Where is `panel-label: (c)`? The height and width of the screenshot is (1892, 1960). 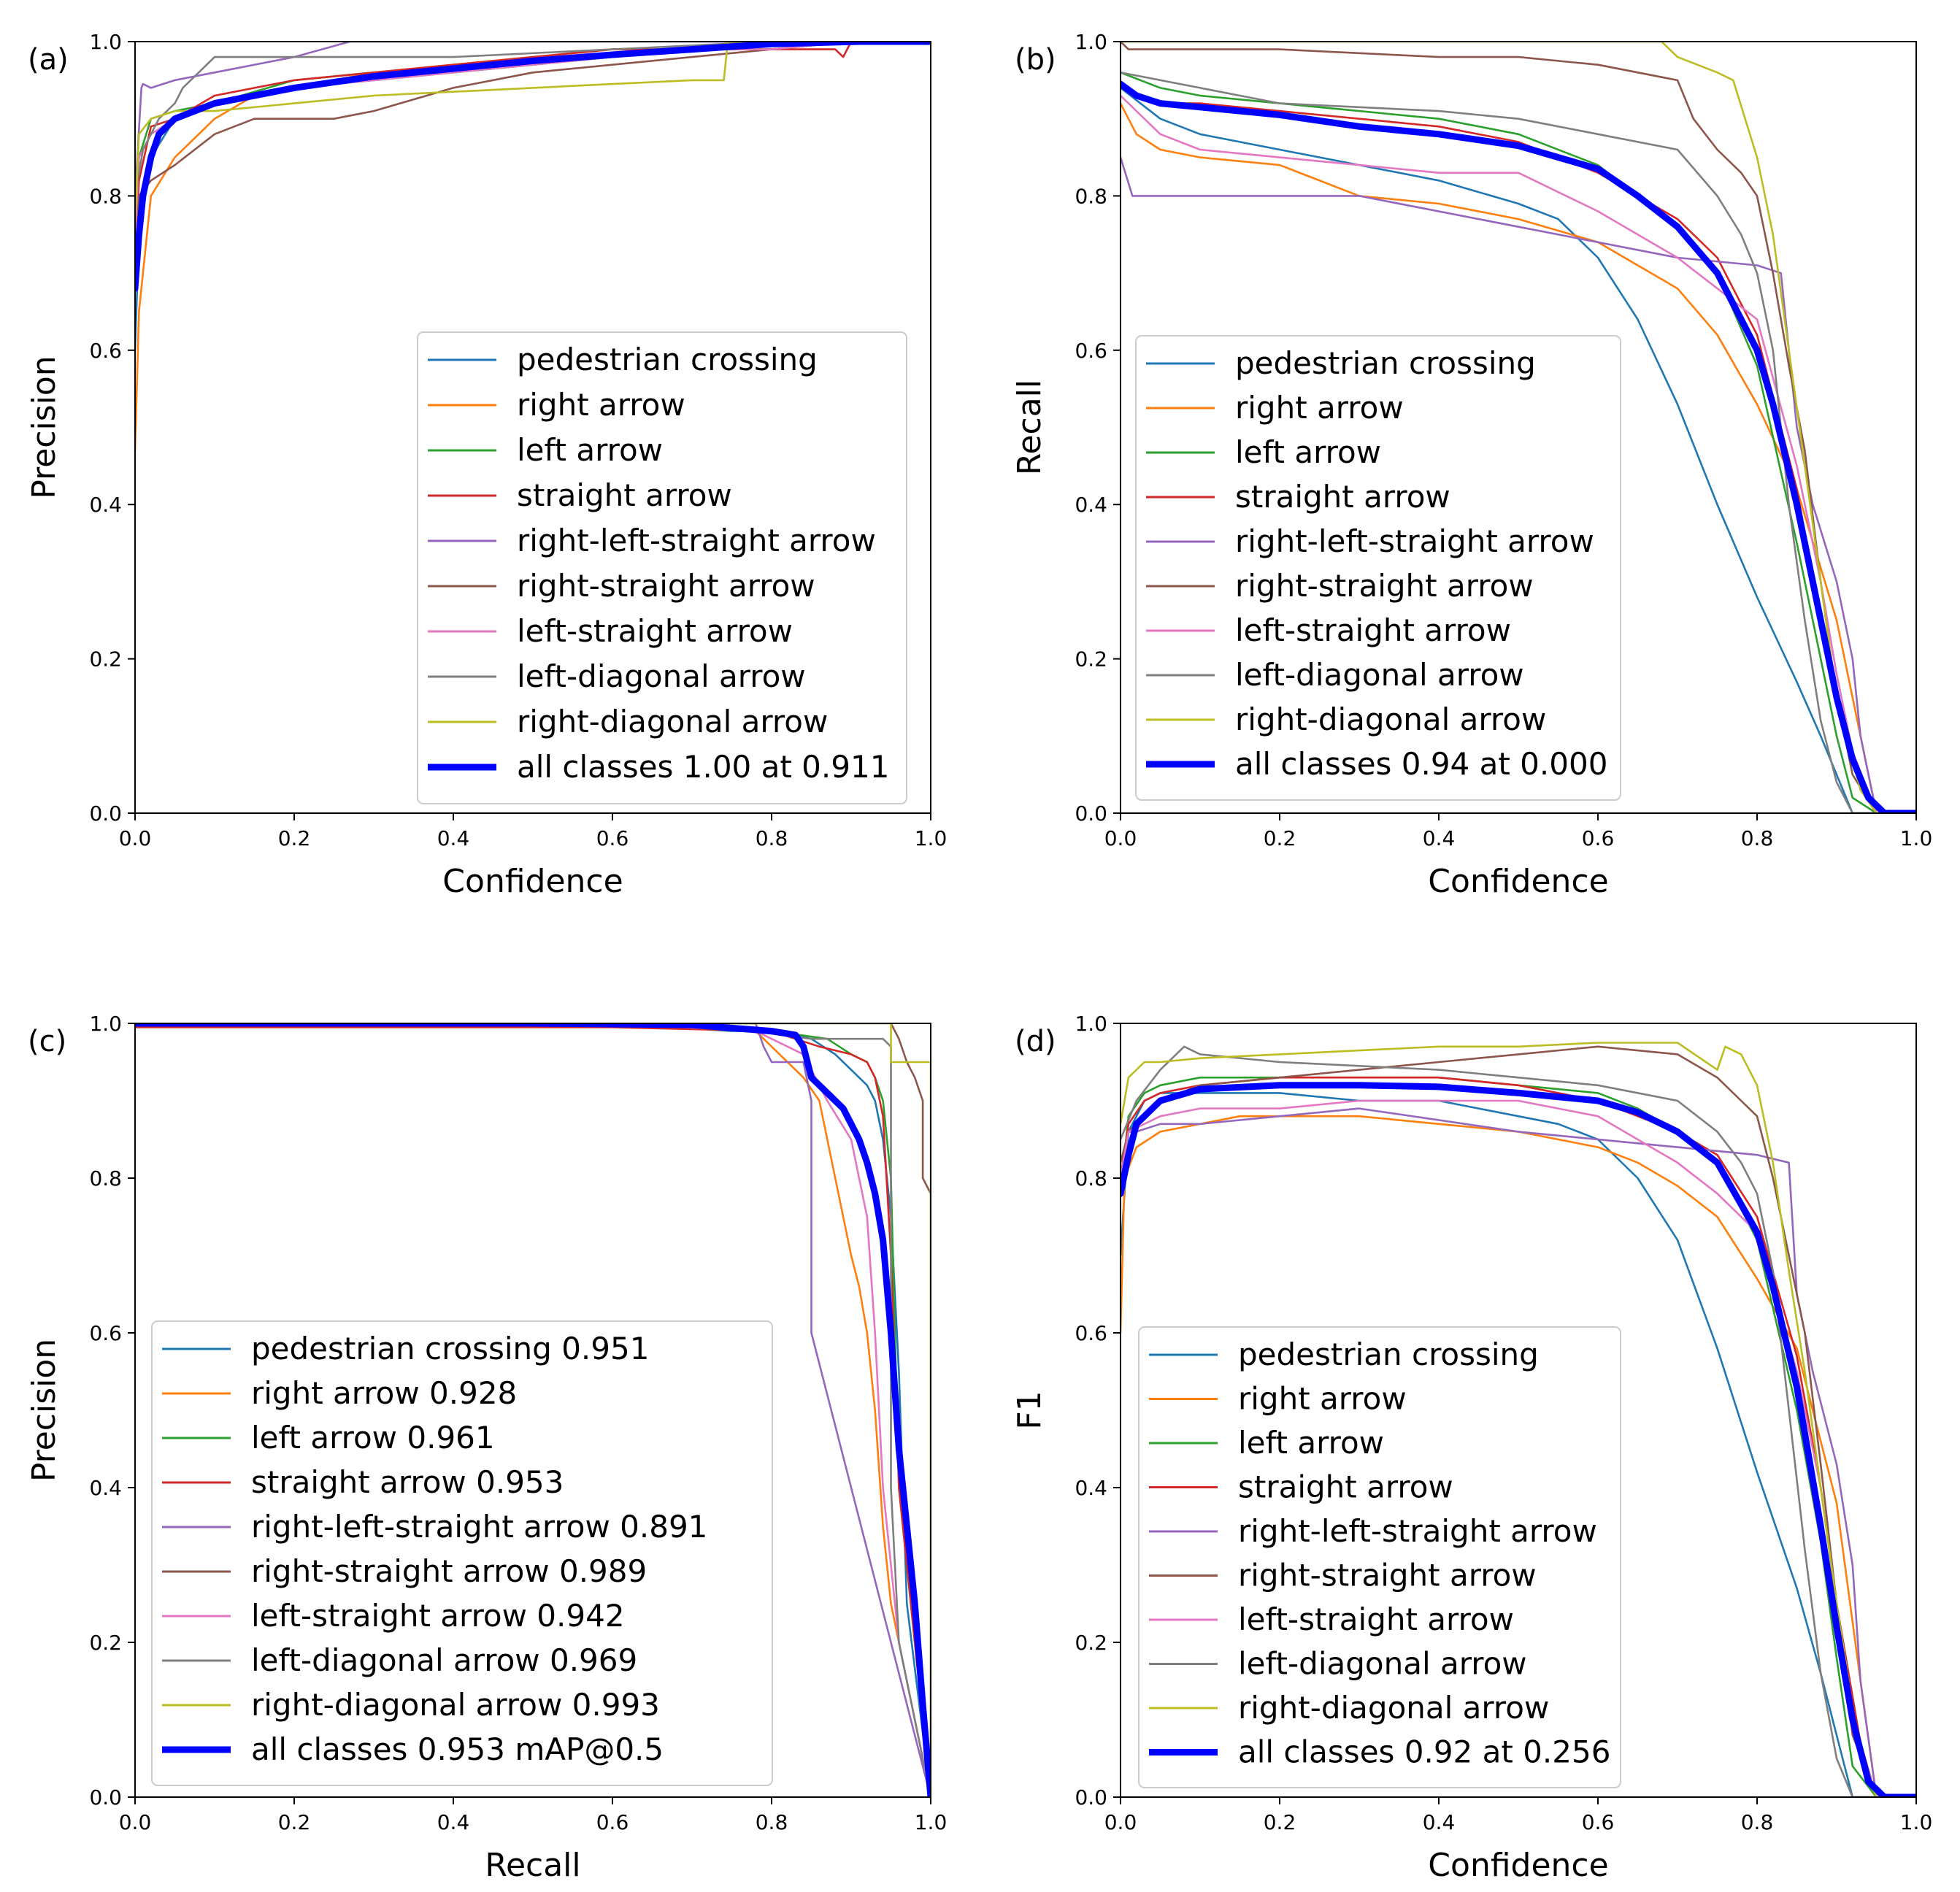 panel-label: (c) is located at coordinates (47, 1041).